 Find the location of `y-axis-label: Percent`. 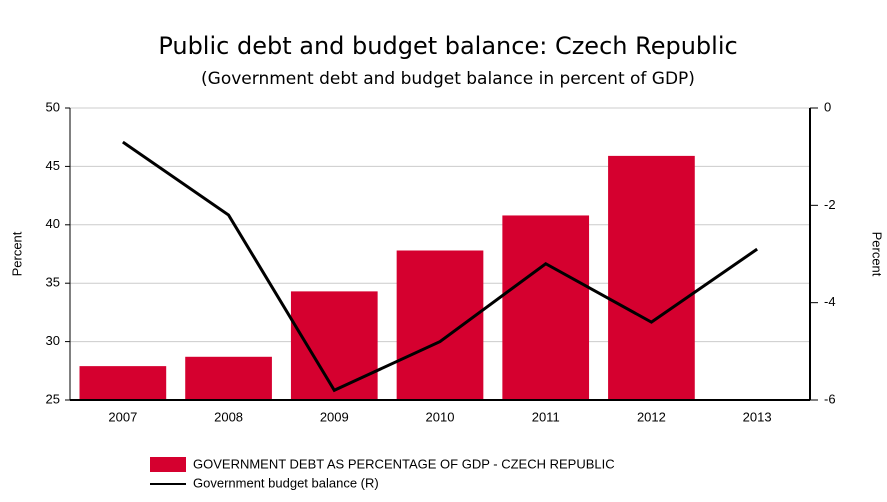

y-axis-label: Percent is located at coordinates (16, 253).